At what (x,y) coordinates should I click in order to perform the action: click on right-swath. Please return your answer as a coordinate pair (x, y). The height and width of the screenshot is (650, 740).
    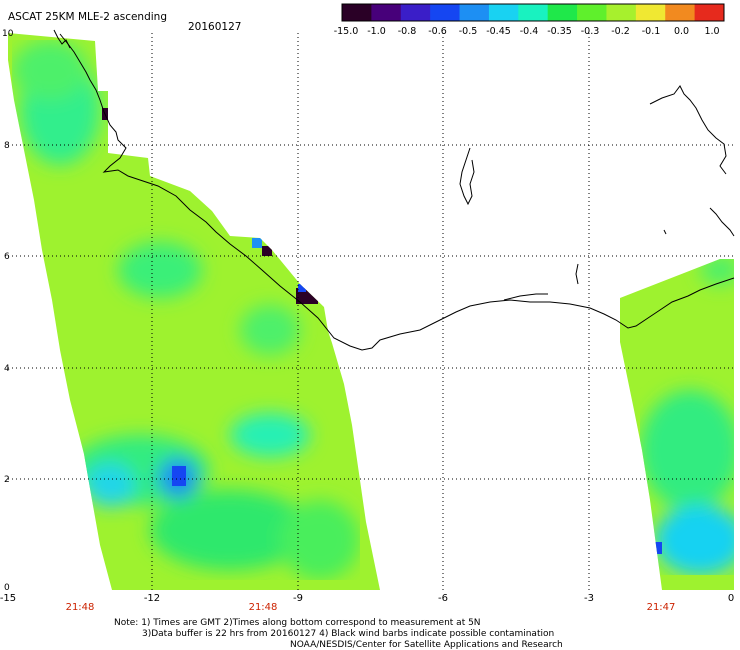
    Looking at the image, I should click on (677, 424).